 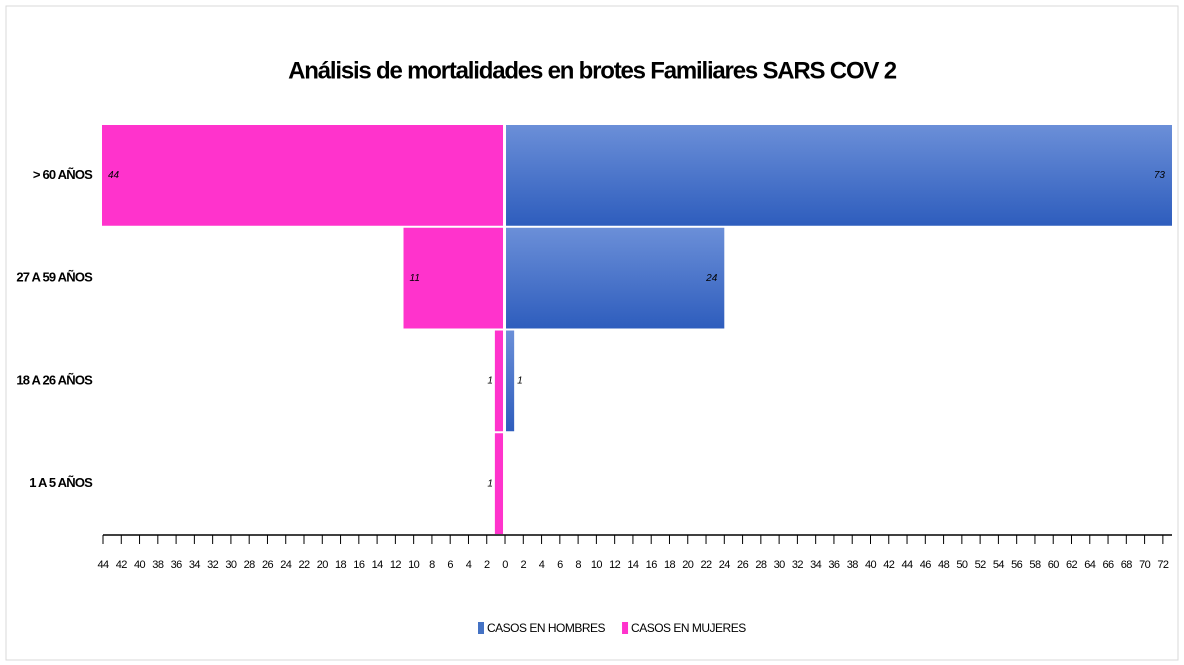 What do you see at coordinates (1160, 175) in the screenshot?
I see `value-label: 73` at bounding box center [1160, 175].